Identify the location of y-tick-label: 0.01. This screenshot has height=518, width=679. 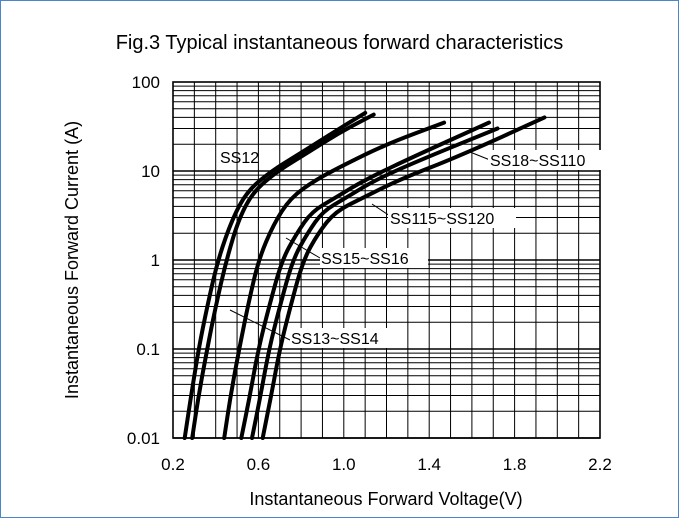
(143, 438).